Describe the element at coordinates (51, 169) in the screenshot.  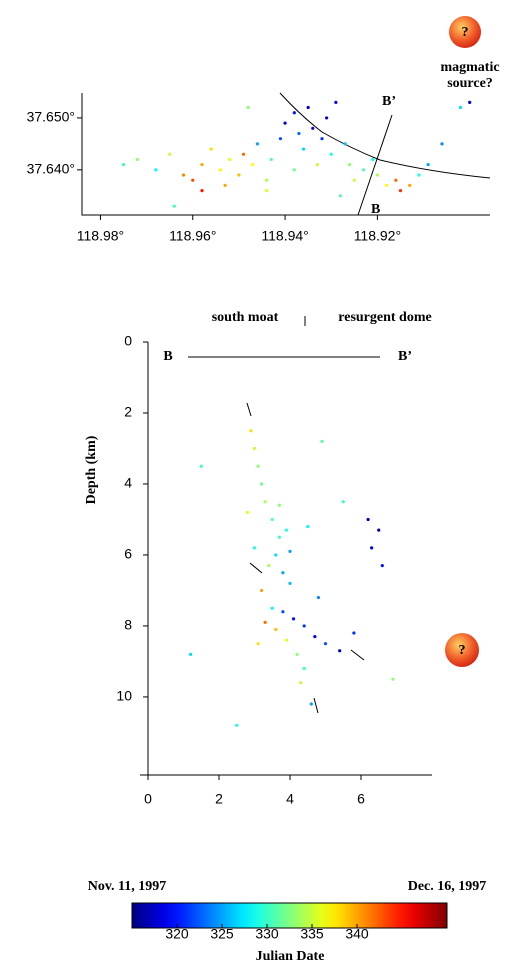
I see `y-tick-label: 37.640°` at that location.